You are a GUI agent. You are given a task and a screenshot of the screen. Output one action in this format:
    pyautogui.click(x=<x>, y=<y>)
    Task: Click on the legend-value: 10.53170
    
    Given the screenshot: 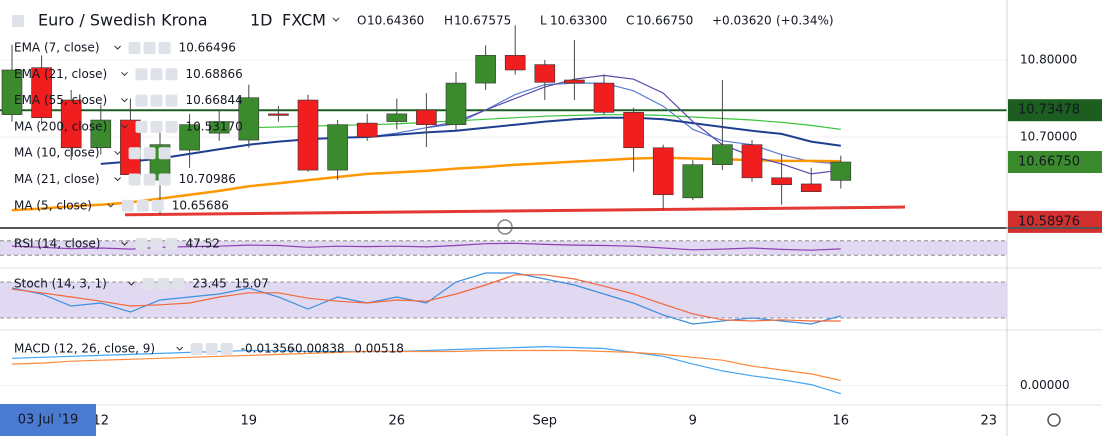 What is the action you would take?
    pyautogui.click(x=214, y=126)
    